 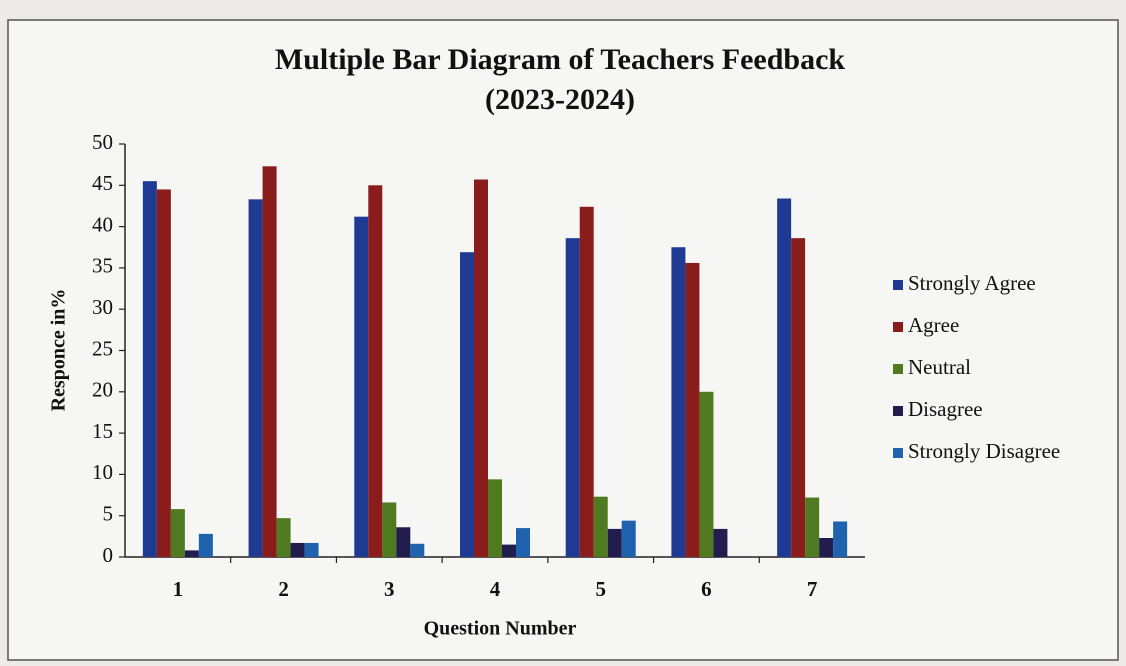 What do you see at coordinates (560, 99) in the screenshot?
I see `chart-title: (2023-2024)` at bounding box center [560, 99].